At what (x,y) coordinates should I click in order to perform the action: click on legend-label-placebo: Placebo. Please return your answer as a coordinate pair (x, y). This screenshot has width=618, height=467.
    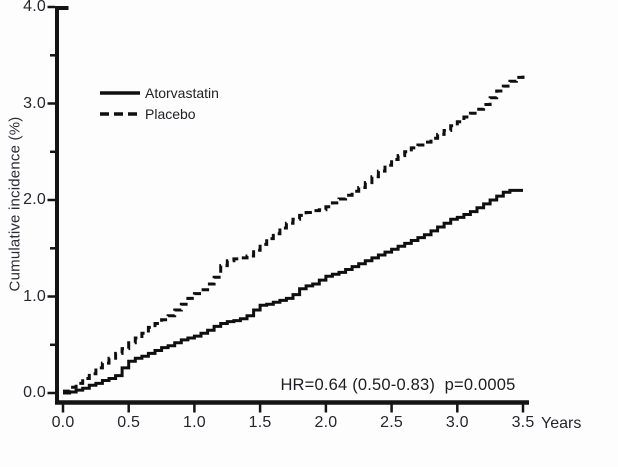
    Looking at the image, I should click on (170, 114).